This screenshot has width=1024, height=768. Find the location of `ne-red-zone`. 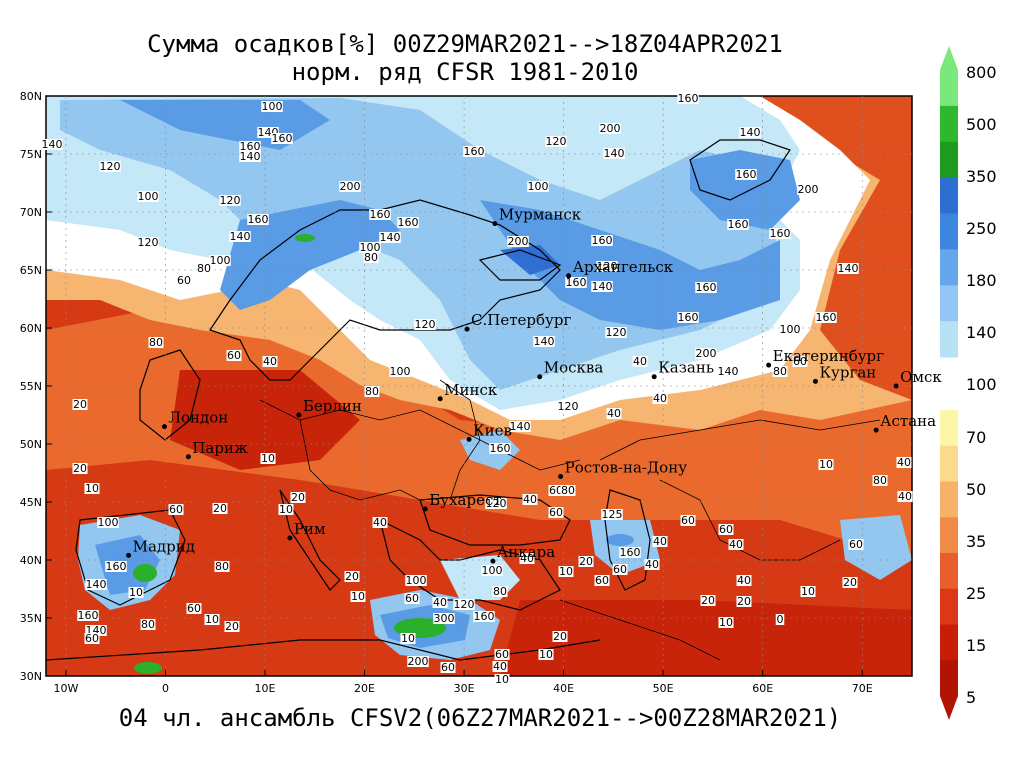

ne-red-zone is located at coordinates (836, 248).